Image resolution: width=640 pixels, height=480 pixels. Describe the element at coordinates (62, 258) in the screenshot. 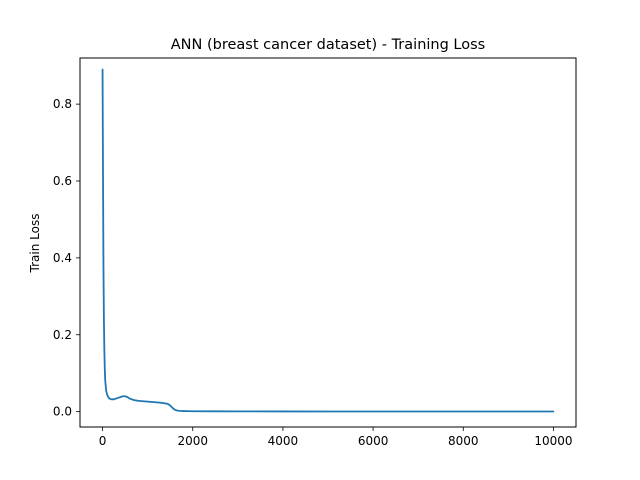

I see `y-tick-label: 0.4` at that location.